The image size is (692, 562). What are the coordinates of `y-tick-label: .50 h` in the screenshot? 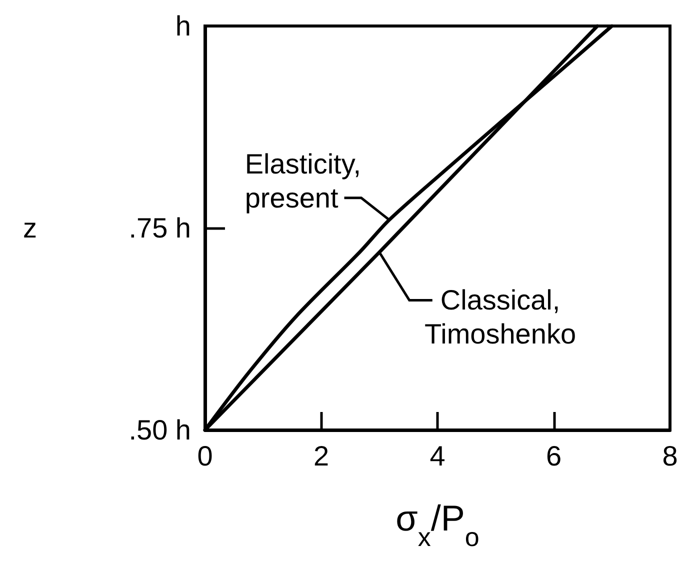 It's located at (159, 430).